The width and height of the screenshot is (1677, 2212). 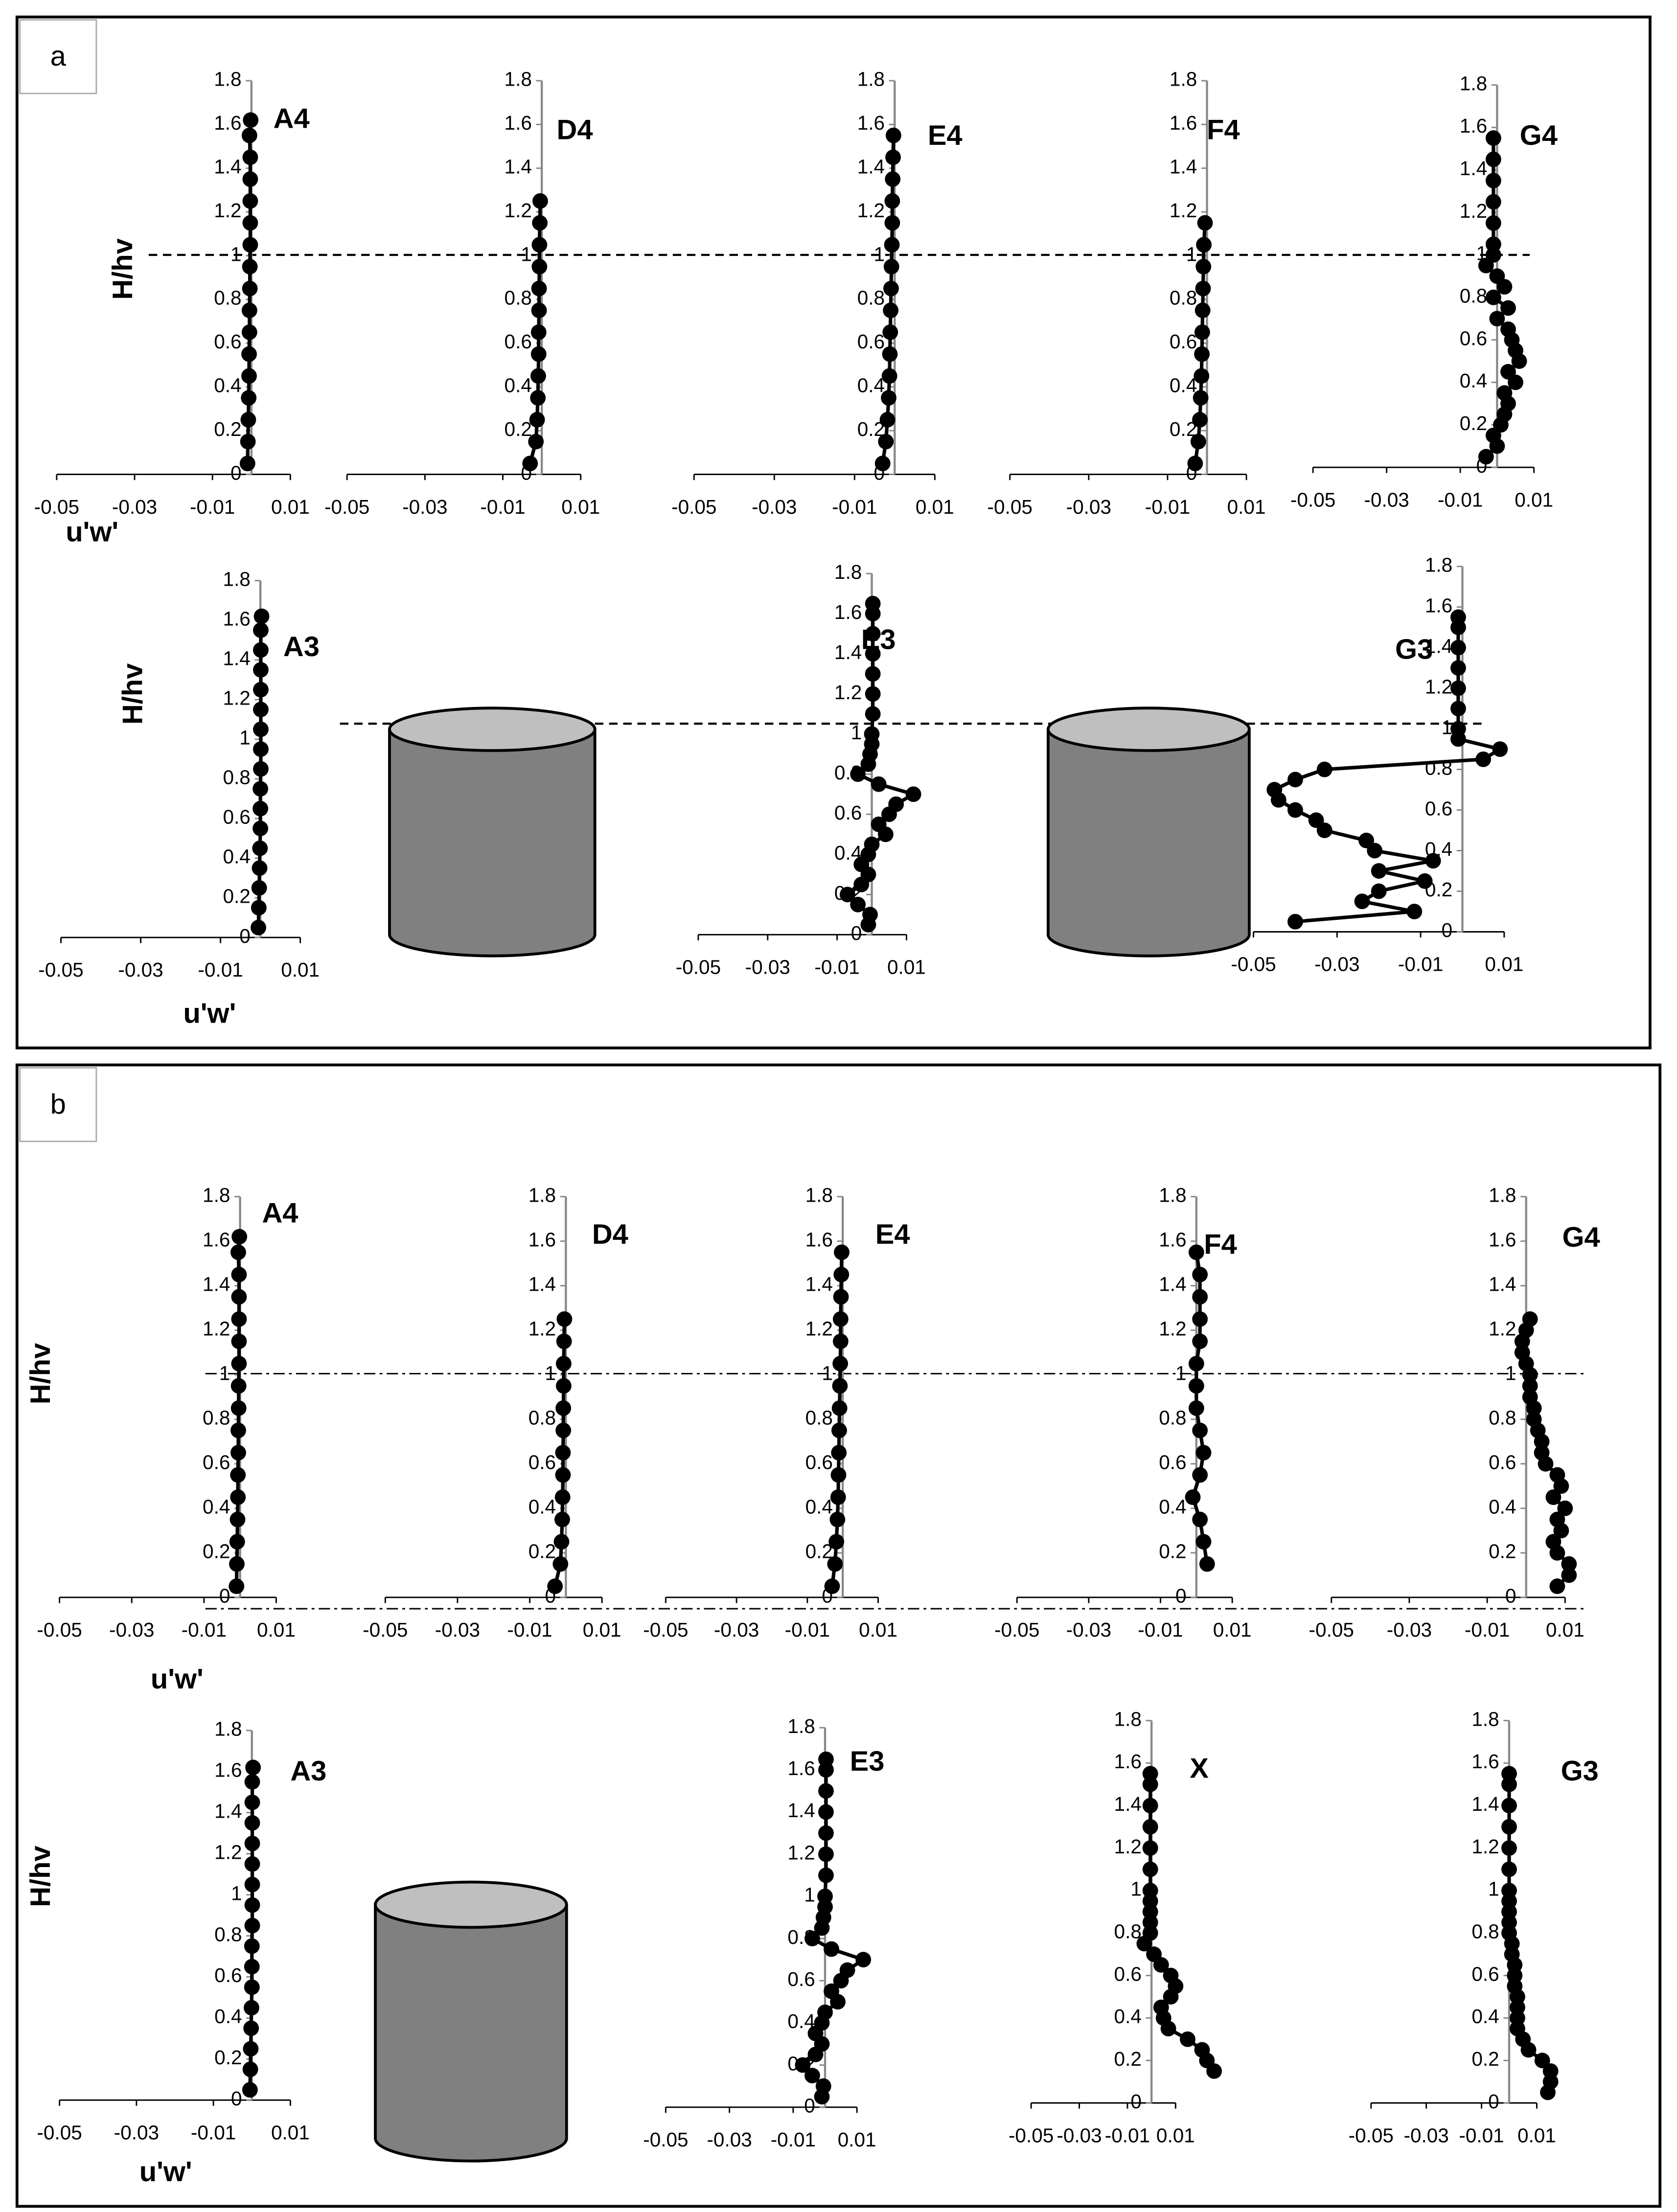 What do you see at coordinates (58, 1105) in the screenshot?
I see `panel-label: b` at bounding box center [58, 1105].